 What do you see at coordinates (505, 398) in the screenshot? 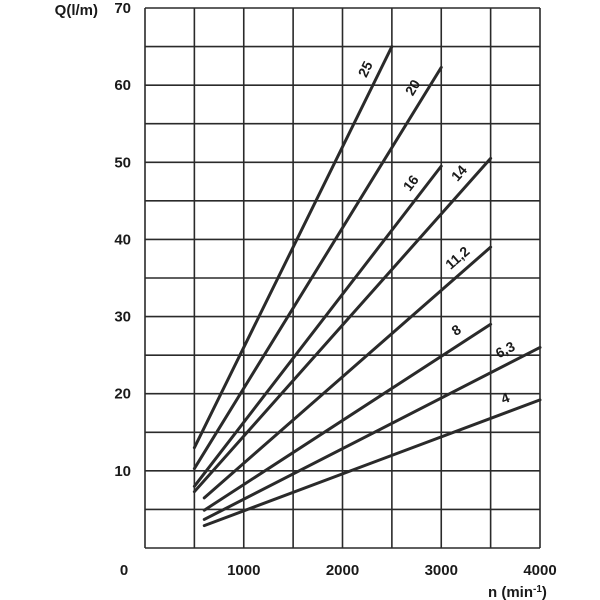
I see `series-label: 4` at bounding box center [505, 398].